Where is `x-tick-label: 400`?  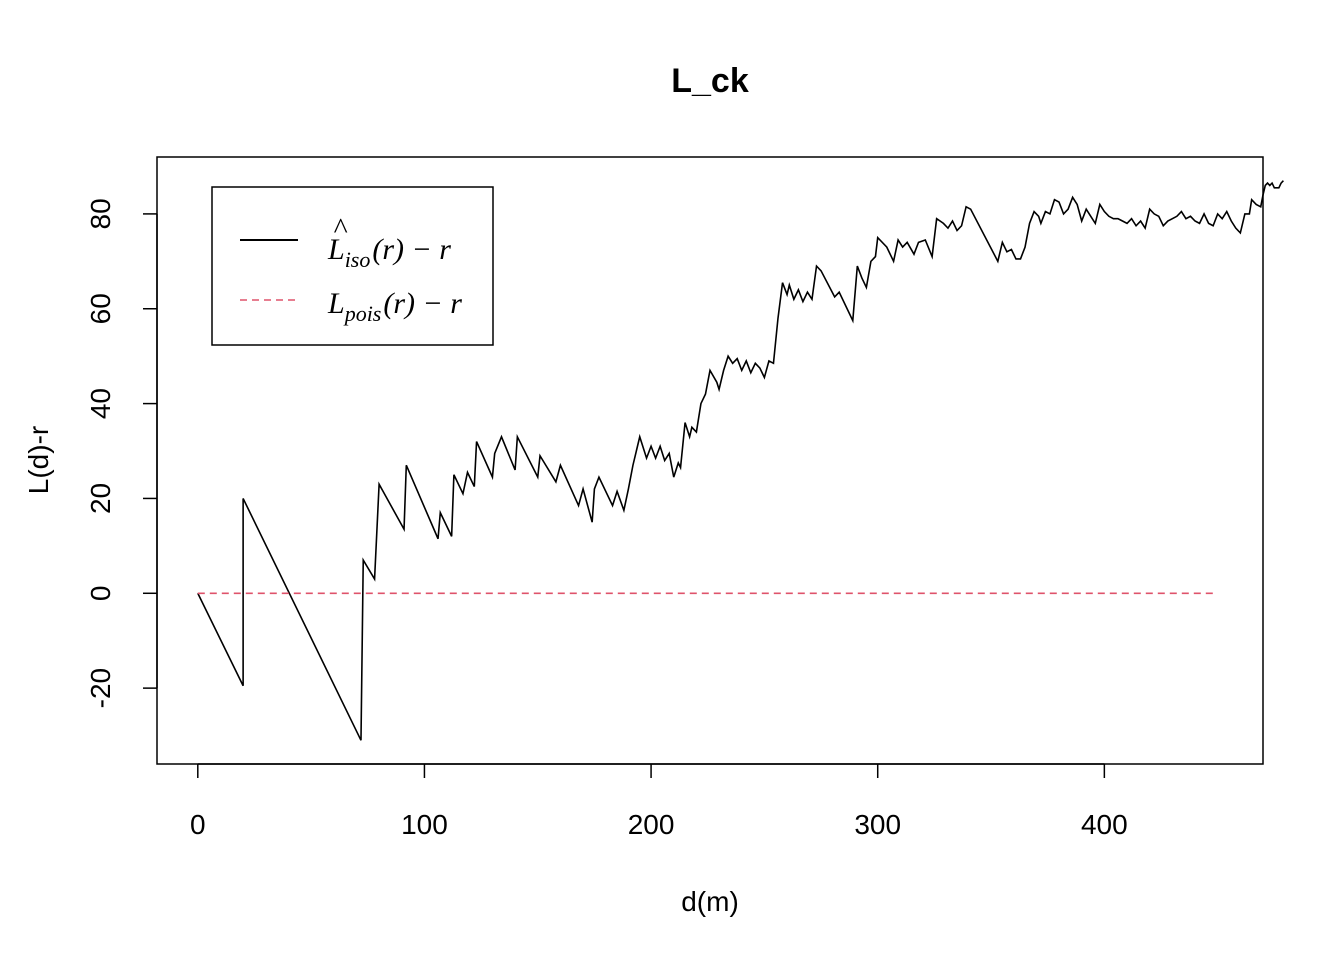 x-tick-label: 400 is located at coordinates (1104, 824).